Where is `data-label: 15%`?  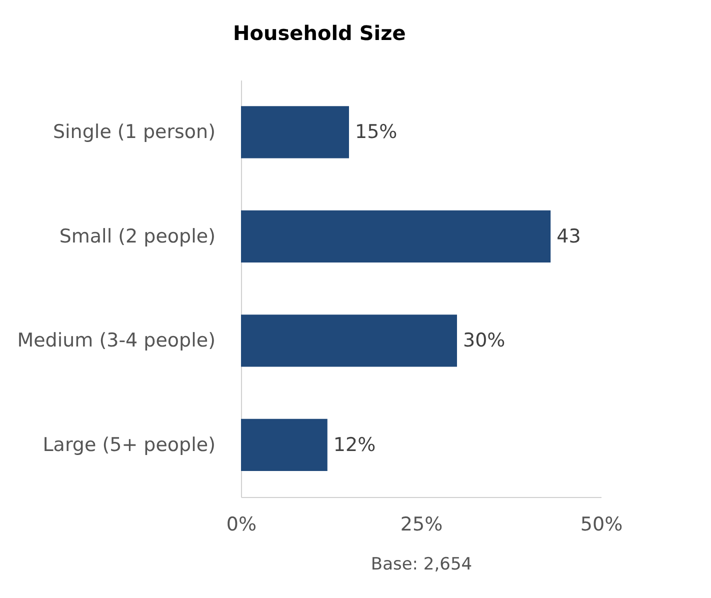 data-label: 15% is located at coordinates (376, 132).